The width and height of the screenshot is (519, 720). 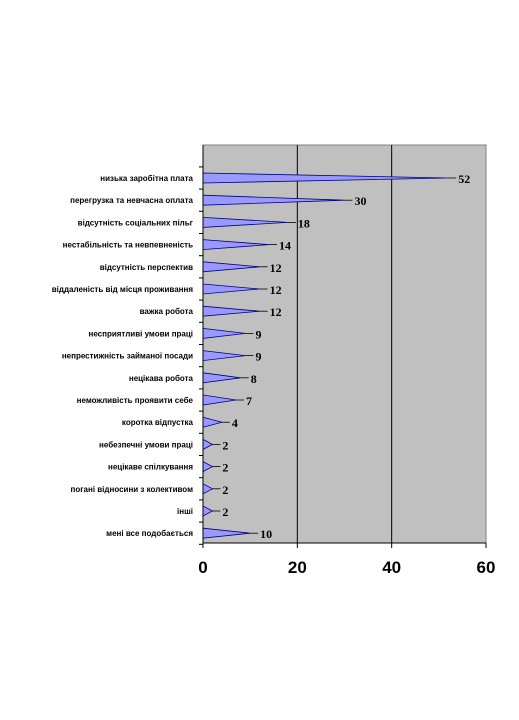 What do you see at coordinates (136, 222) in the screenshot?
I see `category-label-2: відсутність соціальних пільг` at bounding box center [136, 222].